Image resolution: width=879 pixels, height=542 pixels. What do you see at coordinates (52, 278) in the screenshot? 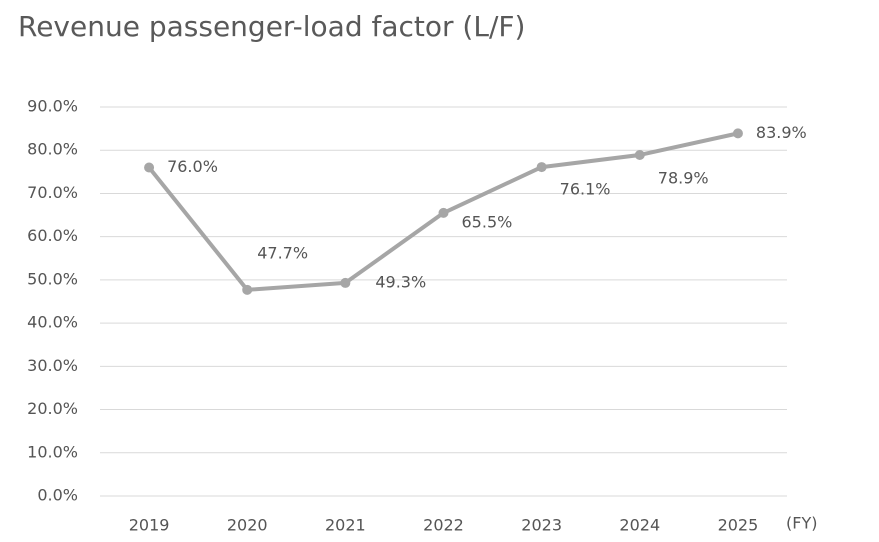
I see `y-tick-label: 50.0%` at bounding box center [52, 278].